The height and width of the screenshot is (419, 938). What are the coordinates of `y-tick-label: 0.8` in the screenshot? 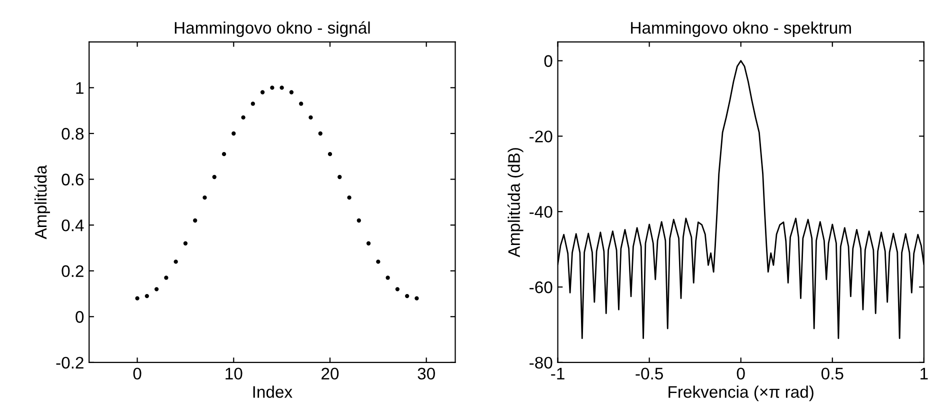 It's located at (73, 134).